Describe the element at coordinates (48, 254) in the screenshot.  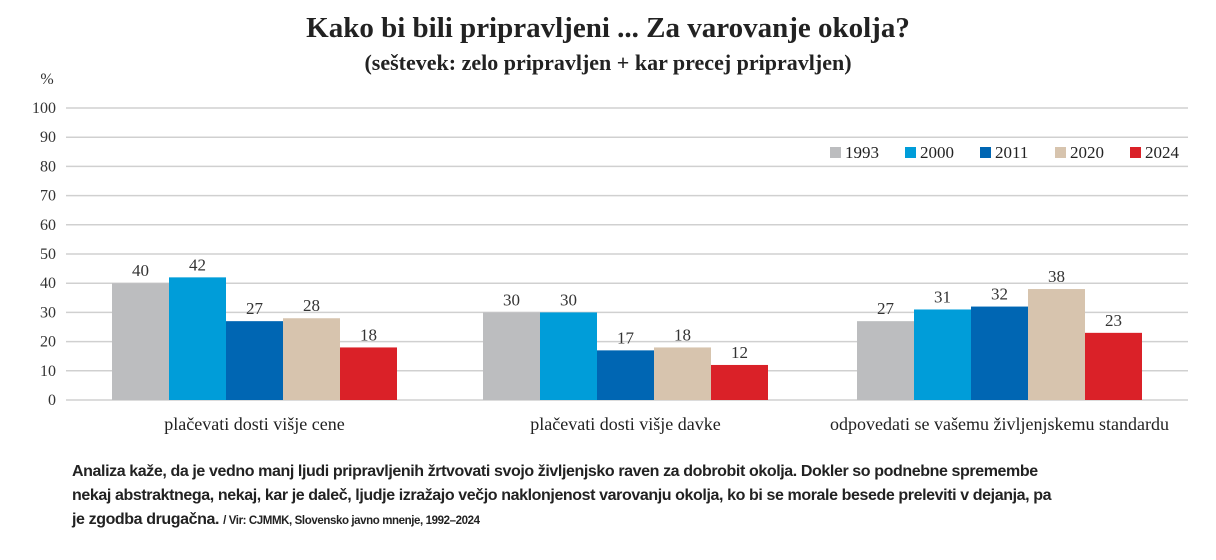
I see `y-tick-label: 50` at that location.